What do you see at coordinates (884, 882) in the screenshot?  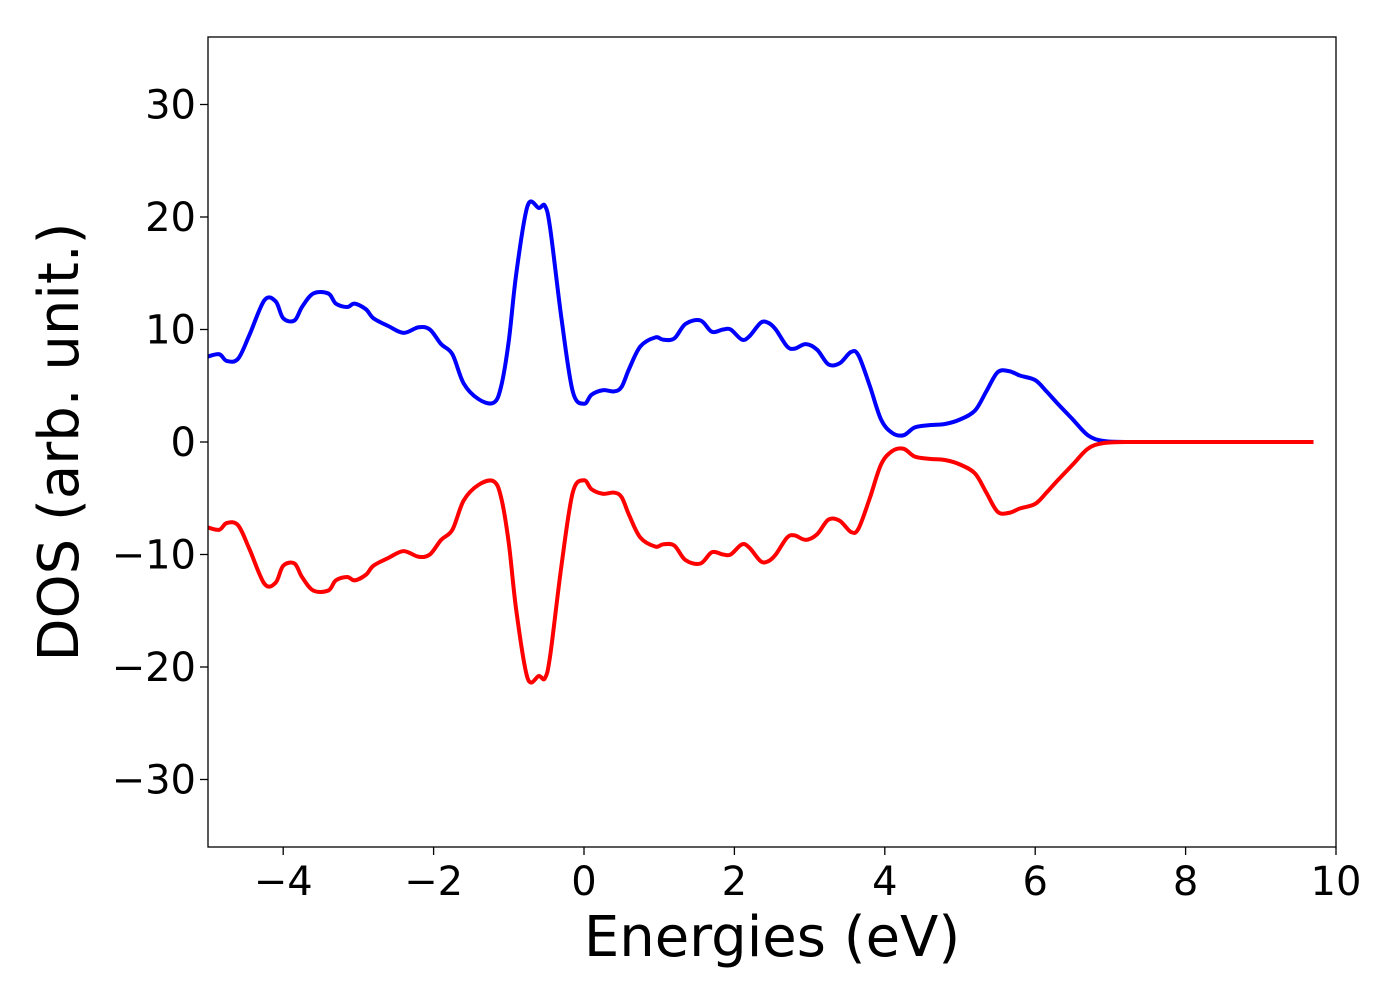 I see `x-tick-label: 4` at bounding box center [884, 882].